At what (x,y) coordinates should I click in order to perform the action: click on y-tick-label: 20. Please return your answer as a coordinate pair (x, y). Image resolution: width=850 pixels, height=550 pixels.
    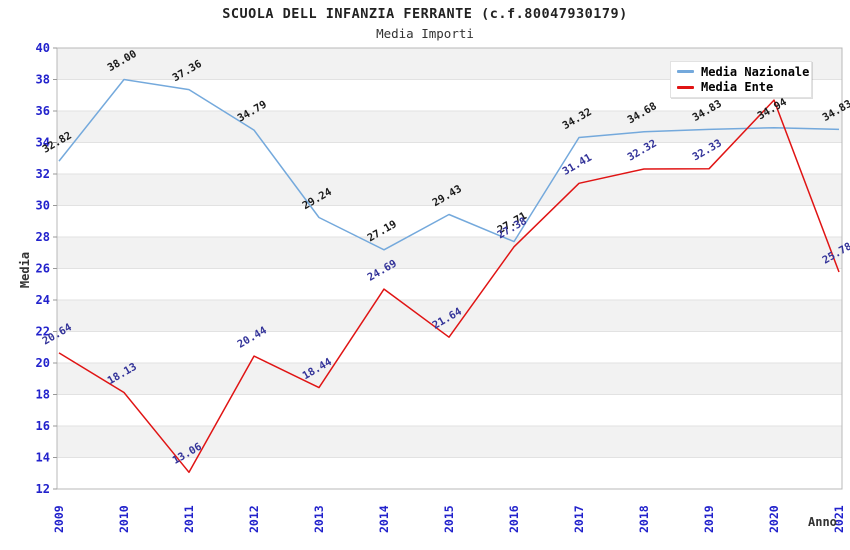
    Looking at the image, I should click on (43, 363).